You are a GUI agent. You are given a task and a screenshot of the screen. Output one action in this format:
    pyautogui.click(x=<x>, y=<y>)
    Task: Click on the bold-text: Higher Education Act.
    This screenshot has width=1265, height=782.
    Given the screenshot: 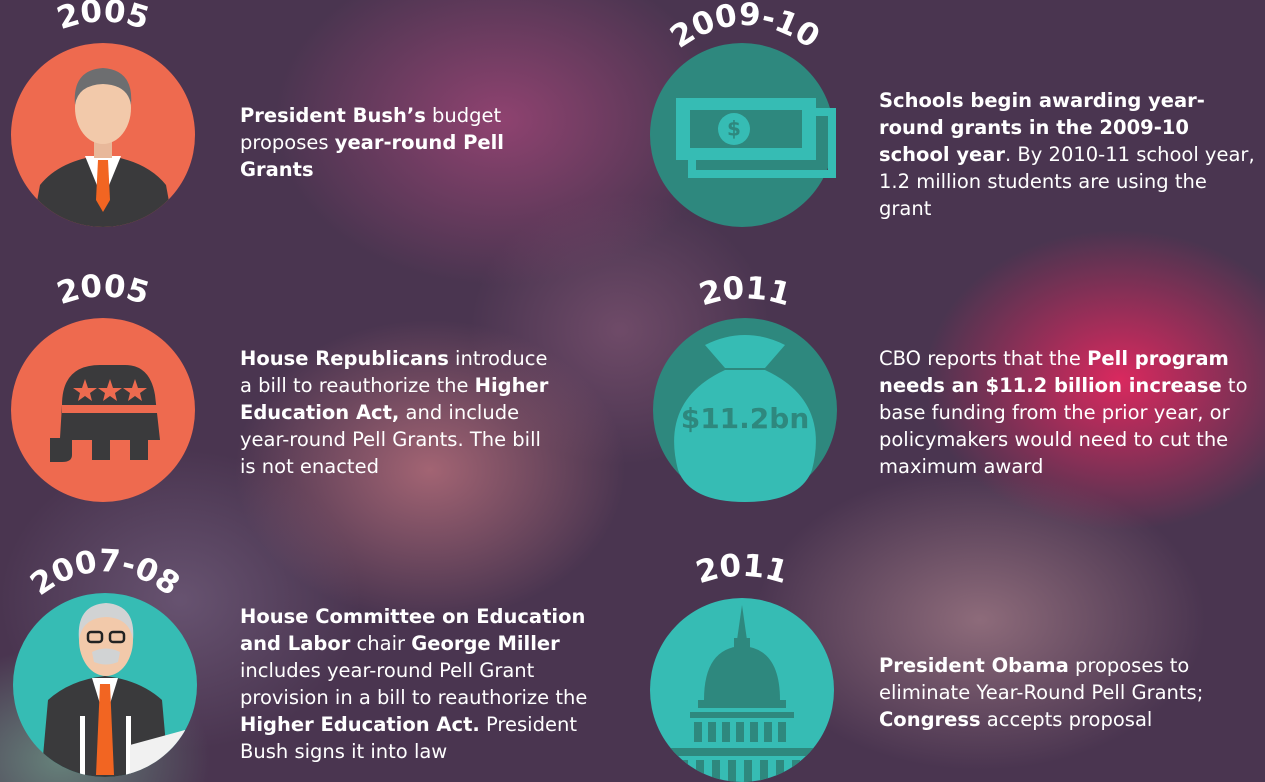 What is the action you would take?
    pyautogui.click(x=360, y=724)
    